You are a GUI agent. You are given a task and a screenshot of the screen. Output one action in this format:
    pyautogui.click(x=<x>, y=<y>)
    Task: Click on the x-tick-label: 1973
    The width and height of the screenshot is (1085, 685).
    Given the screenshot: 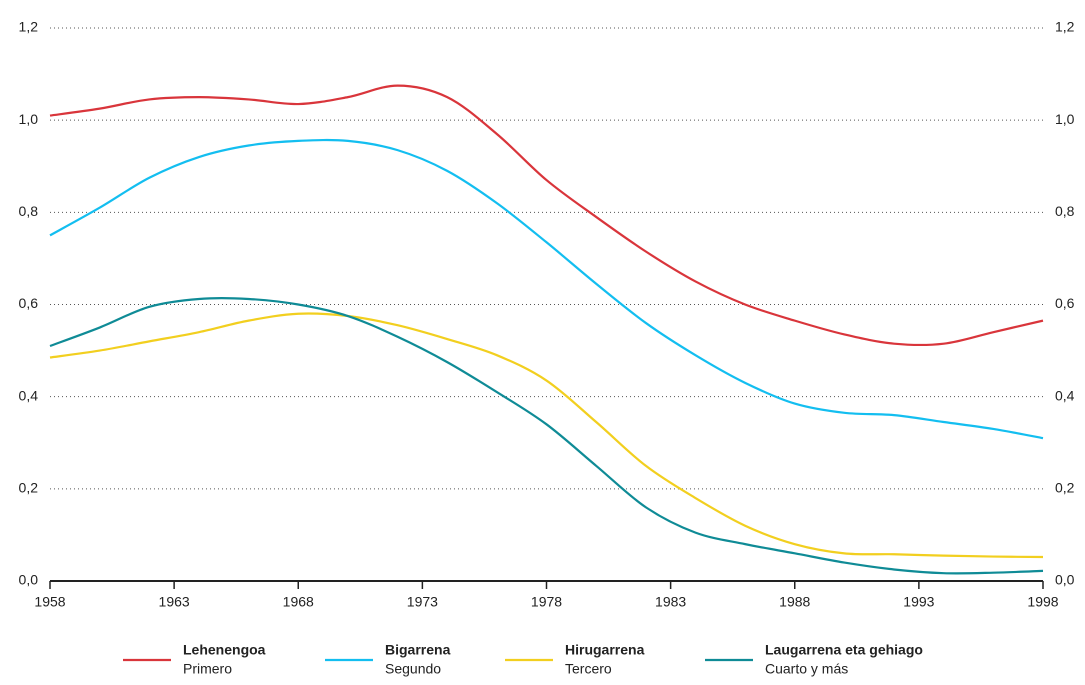 What is the action you would take?
    pyautogui.click(x=422, y=602)
    